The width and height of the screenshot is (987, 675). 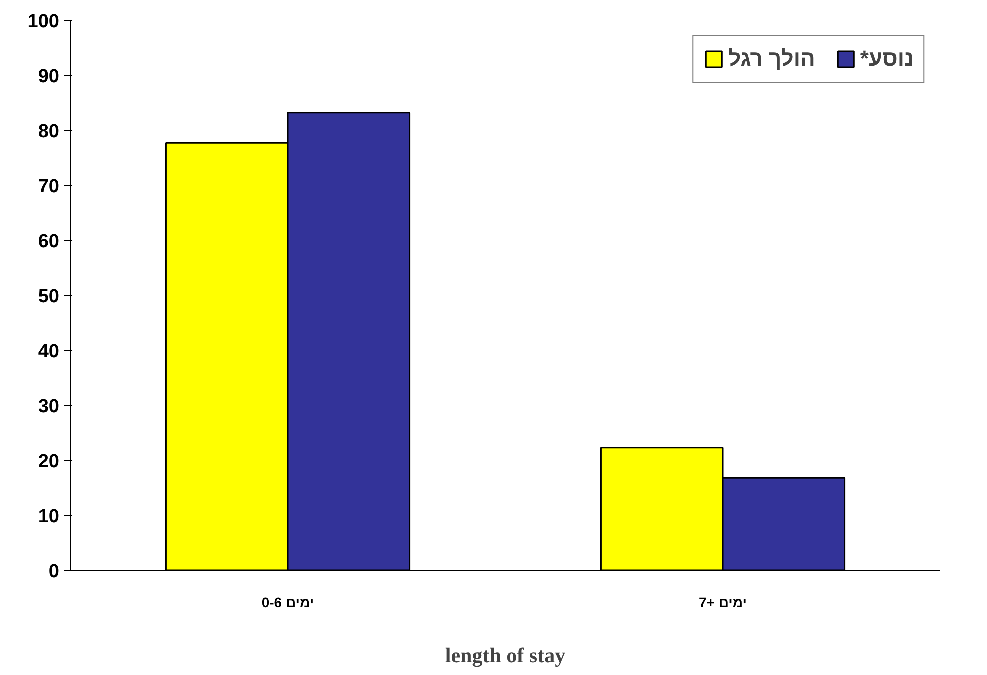 What do you see at coordinates (49, 77) in the screenshot?
I see `y-tick-label: 90` at bounding box center [49, 77].